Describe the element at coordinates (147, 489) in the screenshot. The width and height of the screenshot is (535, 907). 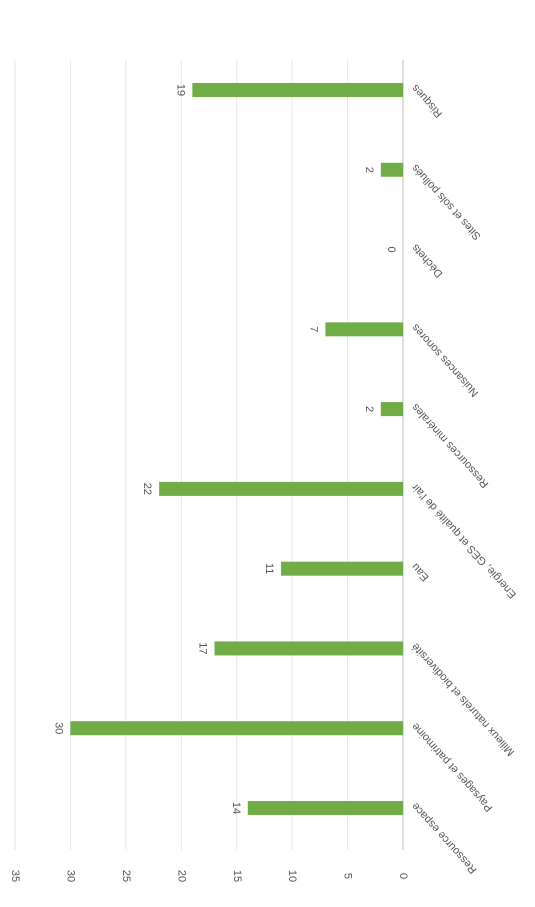
I see `data-label: 22` at that location.